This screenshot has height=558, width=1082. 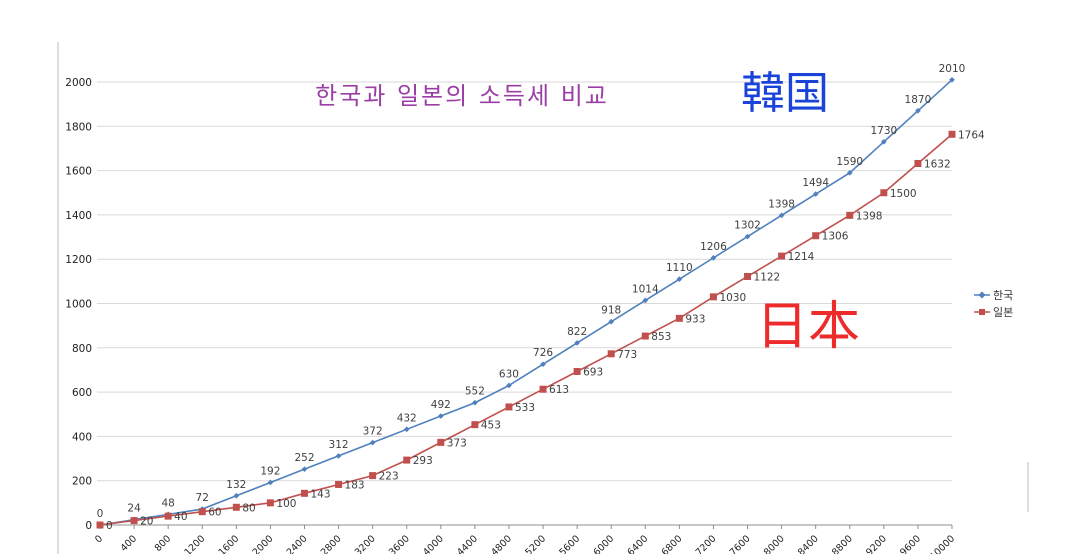 I want to click on x-tick-label-9600: 9600, so click(x=910, y=543).